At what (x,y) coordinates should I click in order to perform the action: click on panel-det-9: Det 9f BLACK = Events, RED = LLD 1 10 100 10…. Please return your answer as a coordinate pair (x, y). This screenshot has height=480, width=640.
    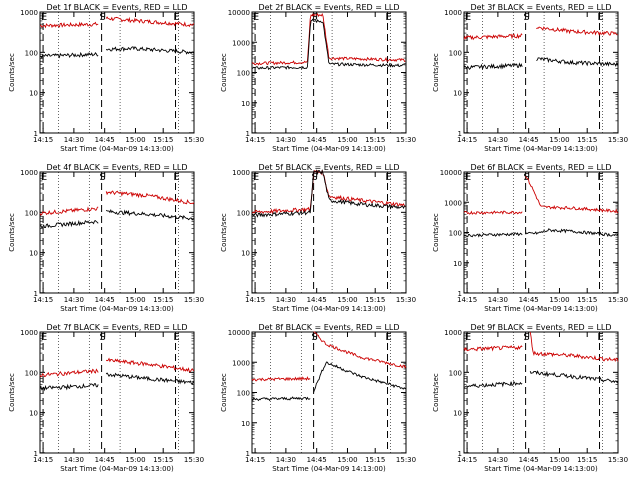
    Looking at the image, I should click on (530, 398).